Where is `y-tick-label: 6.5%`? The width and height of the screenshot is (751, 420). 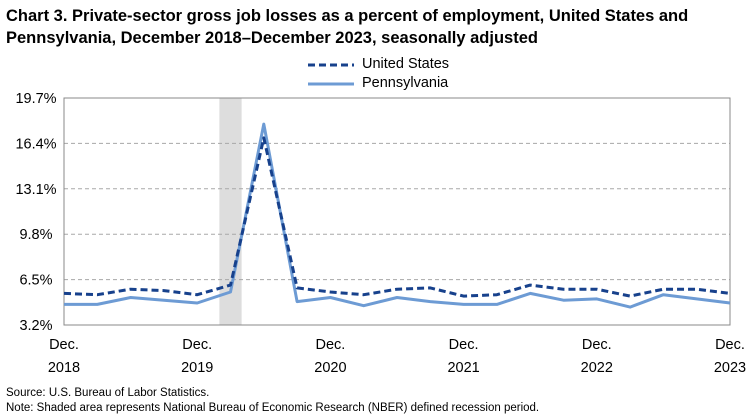 y-tick-label: 6.5% is located at coordinates (35, 281).